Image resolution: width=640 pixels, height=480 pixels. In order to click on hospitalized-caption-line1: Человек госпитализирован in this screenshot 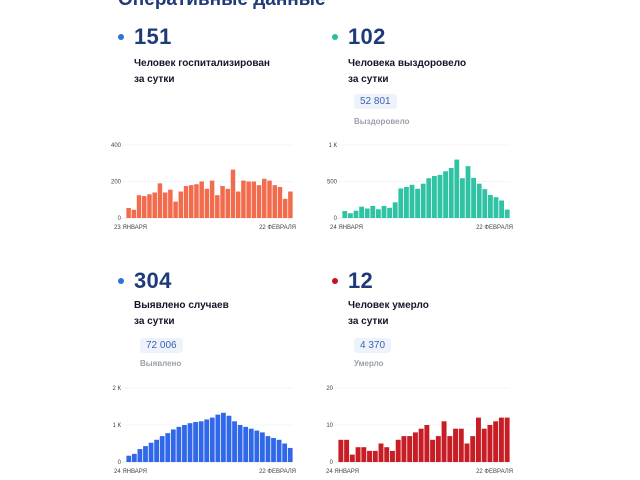, I will do `click(202, 63)`.